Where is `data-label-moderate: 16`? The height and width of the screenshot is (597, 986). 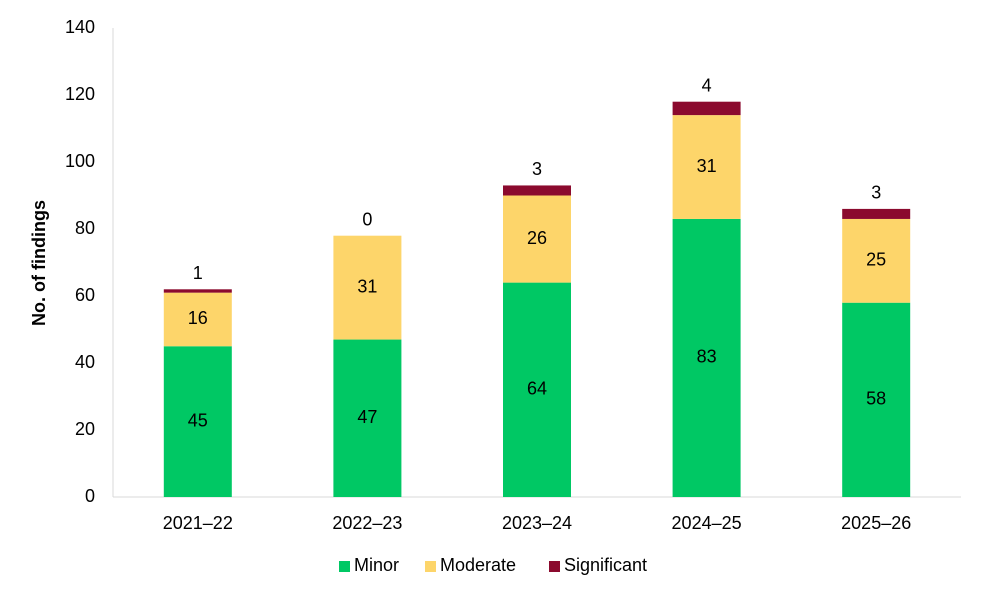
data-label-moderate: 16 is located at coordinates (198, 318).